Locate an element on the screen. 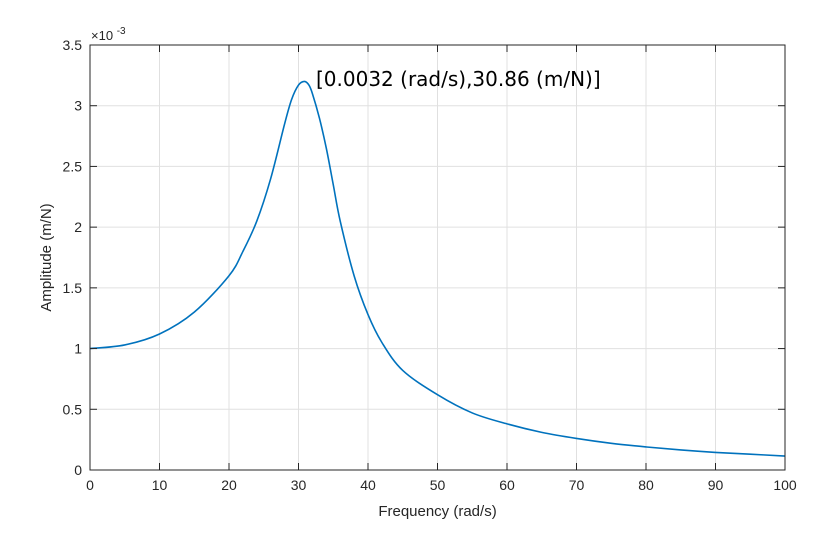 The image size is (837, 541). y-tick-label: 0.5 is located at coordinates (73, 409).